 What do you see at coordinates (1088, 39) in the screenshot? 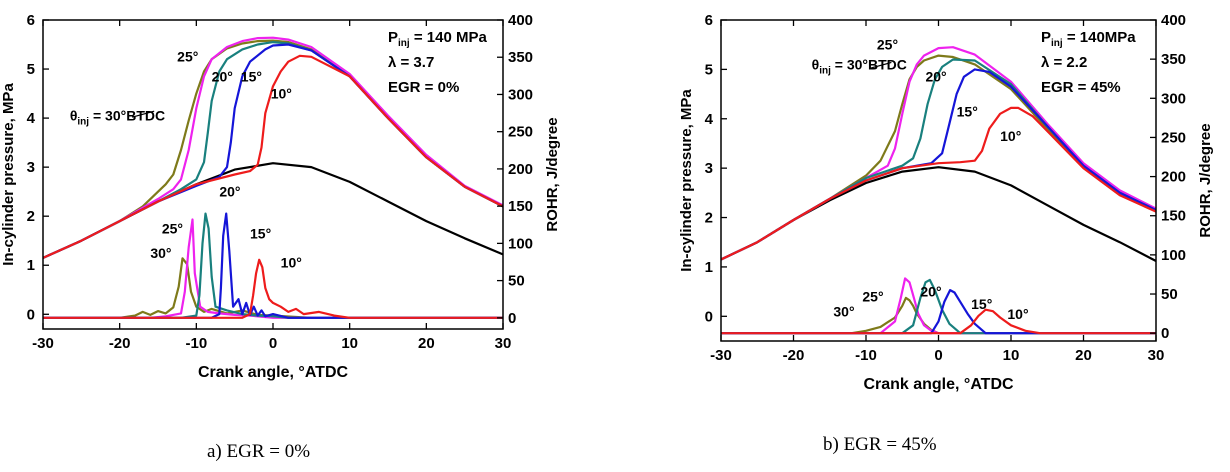
I see `annotation-pinj: Pinj = 140MPa` at bounding box center [1088, 39].